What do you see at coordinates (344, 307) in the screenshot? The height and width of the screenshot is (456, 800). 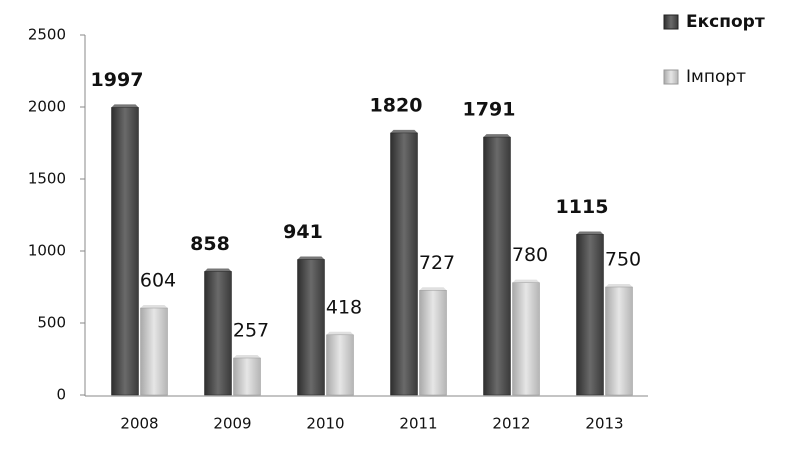 I see `value-label: 418` at bounding box center [344, 307].